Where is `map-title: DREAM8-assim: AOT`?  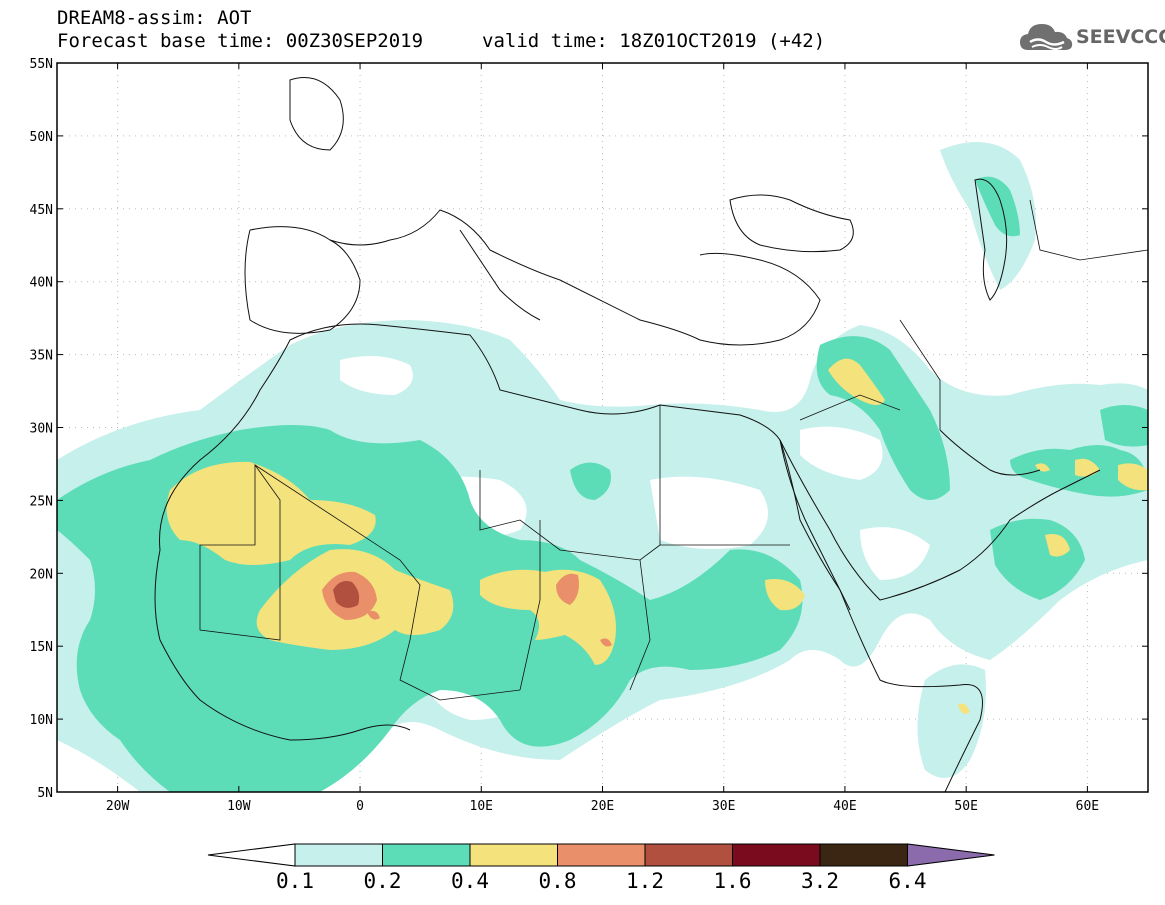
map-title: DREAM8-assim: AOT is located at coordinates (154, 18).